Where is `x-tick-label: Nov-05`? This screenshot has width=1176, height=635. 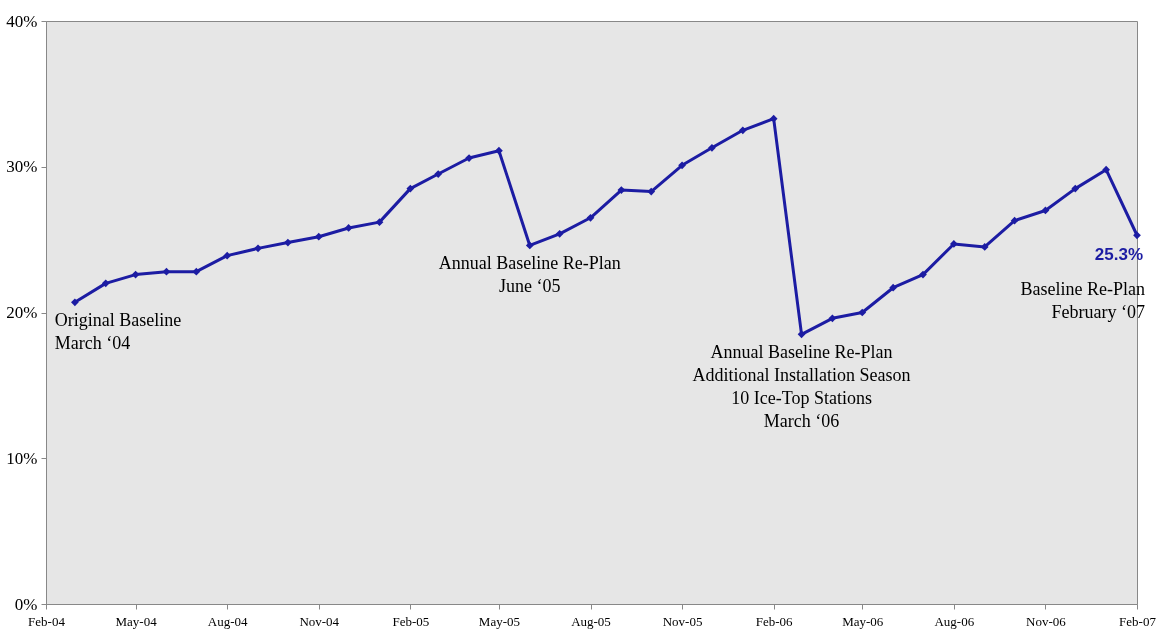
x-tick-label: Nov-05 is located at coordinates (682, 621).